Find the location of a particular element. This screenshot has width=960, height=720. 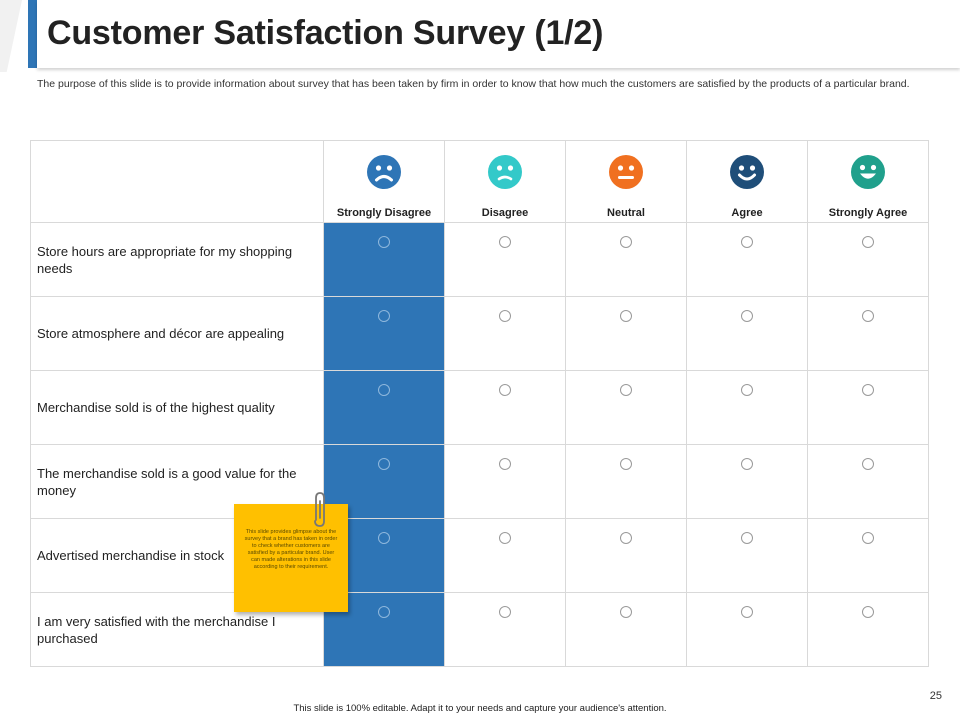

survey-row: Store atmosphere and décor are appealing is located at coordinates (479, 333).